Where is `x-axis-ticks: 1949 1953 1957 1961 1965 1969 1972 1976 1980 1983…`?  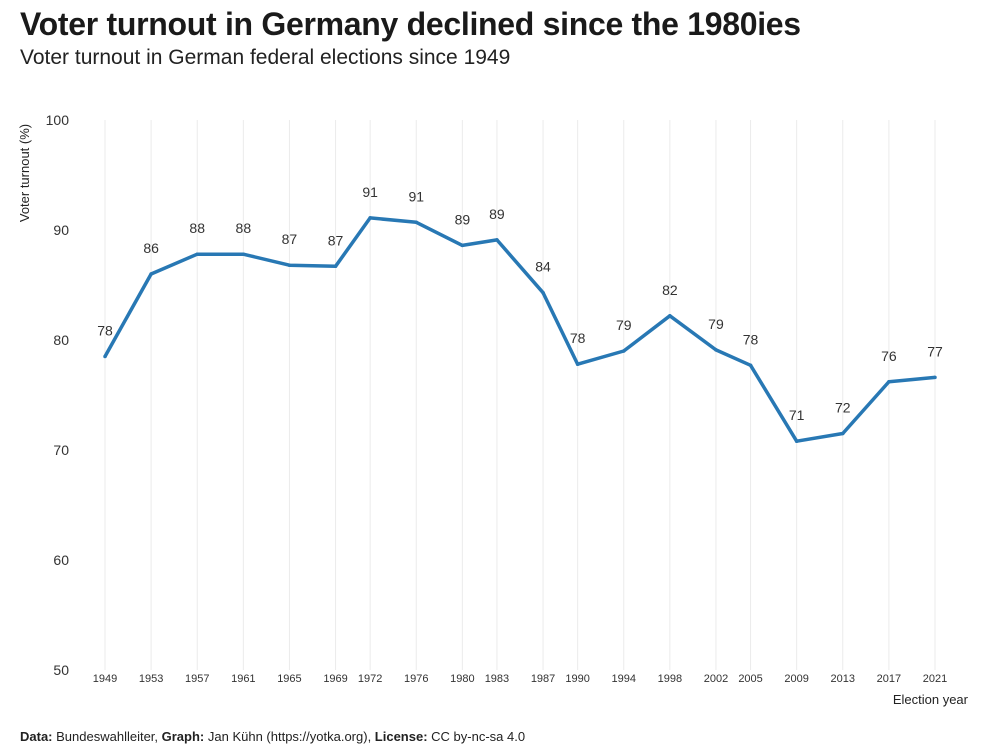 x-axis-ticks: 1949 1953 1957 1961 1965 1969 1972 1976 1980 1983… is located at coordinates (520, 679).